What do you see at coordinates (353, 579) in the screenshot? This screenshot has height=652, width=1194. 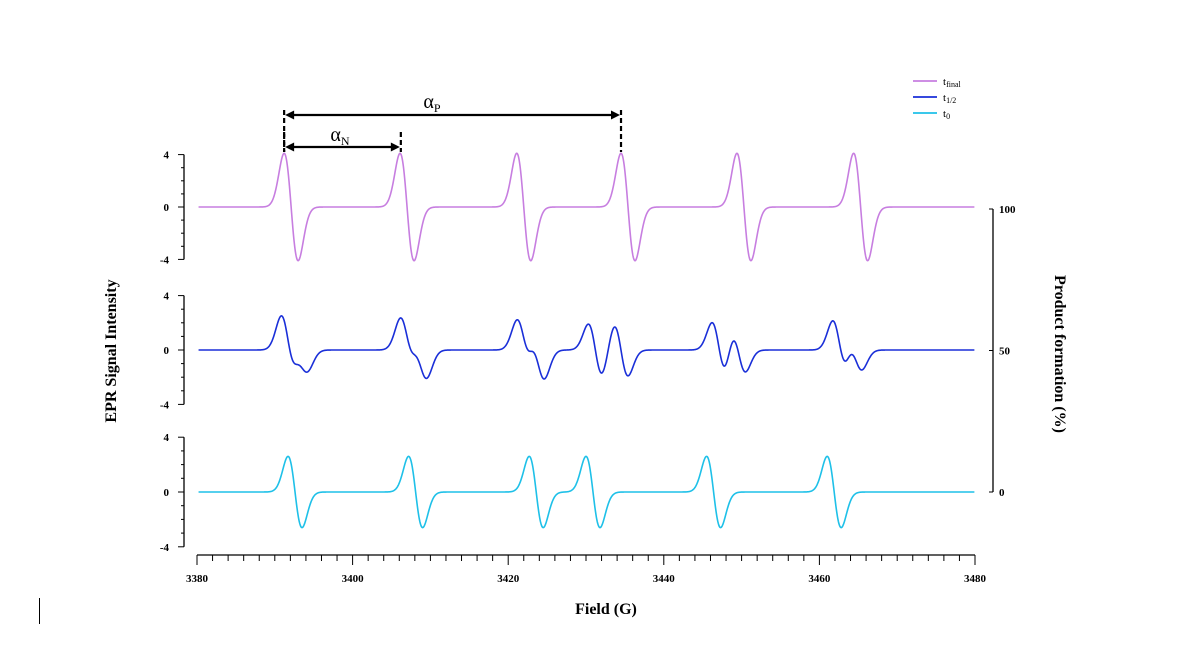 I see `x-tick-label: 3400` at bounding box center [353, 579].